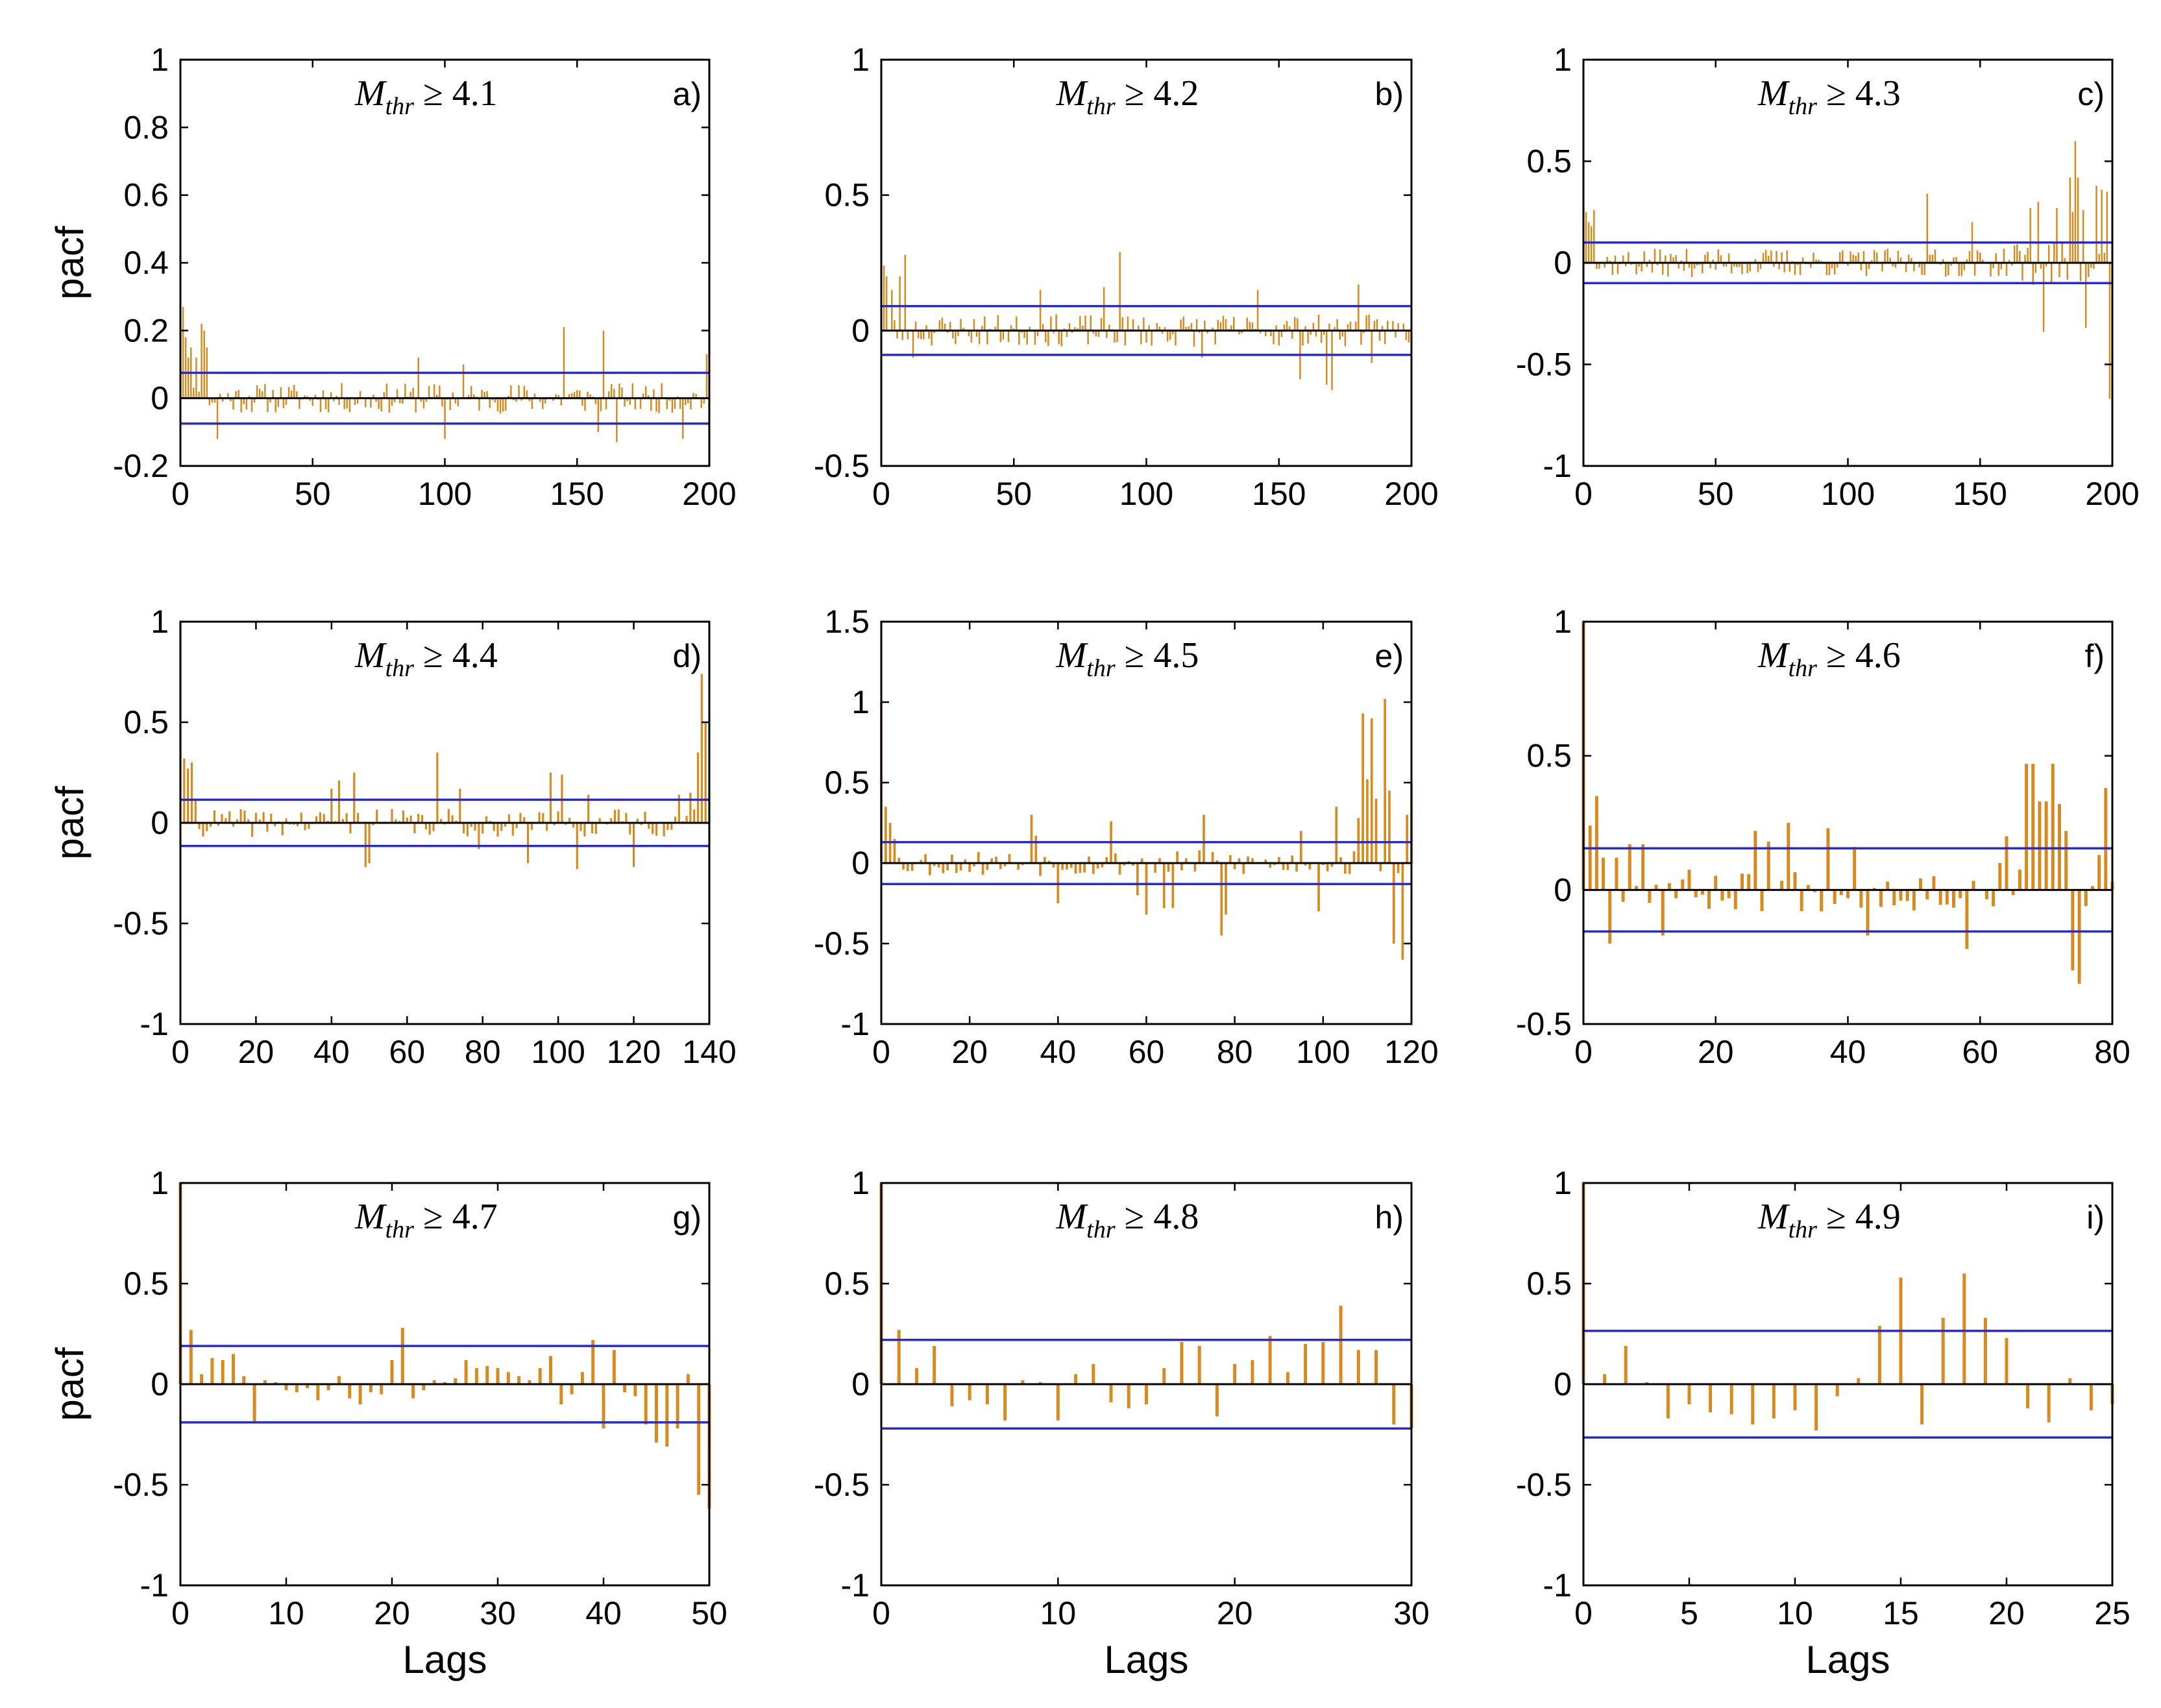 The height and width of the screenshot is (1708, 2161). What do you see at coordinates (1389, 656) in the screenshot?
I see `panel-label: e)` at bounding box center [1389, 656].